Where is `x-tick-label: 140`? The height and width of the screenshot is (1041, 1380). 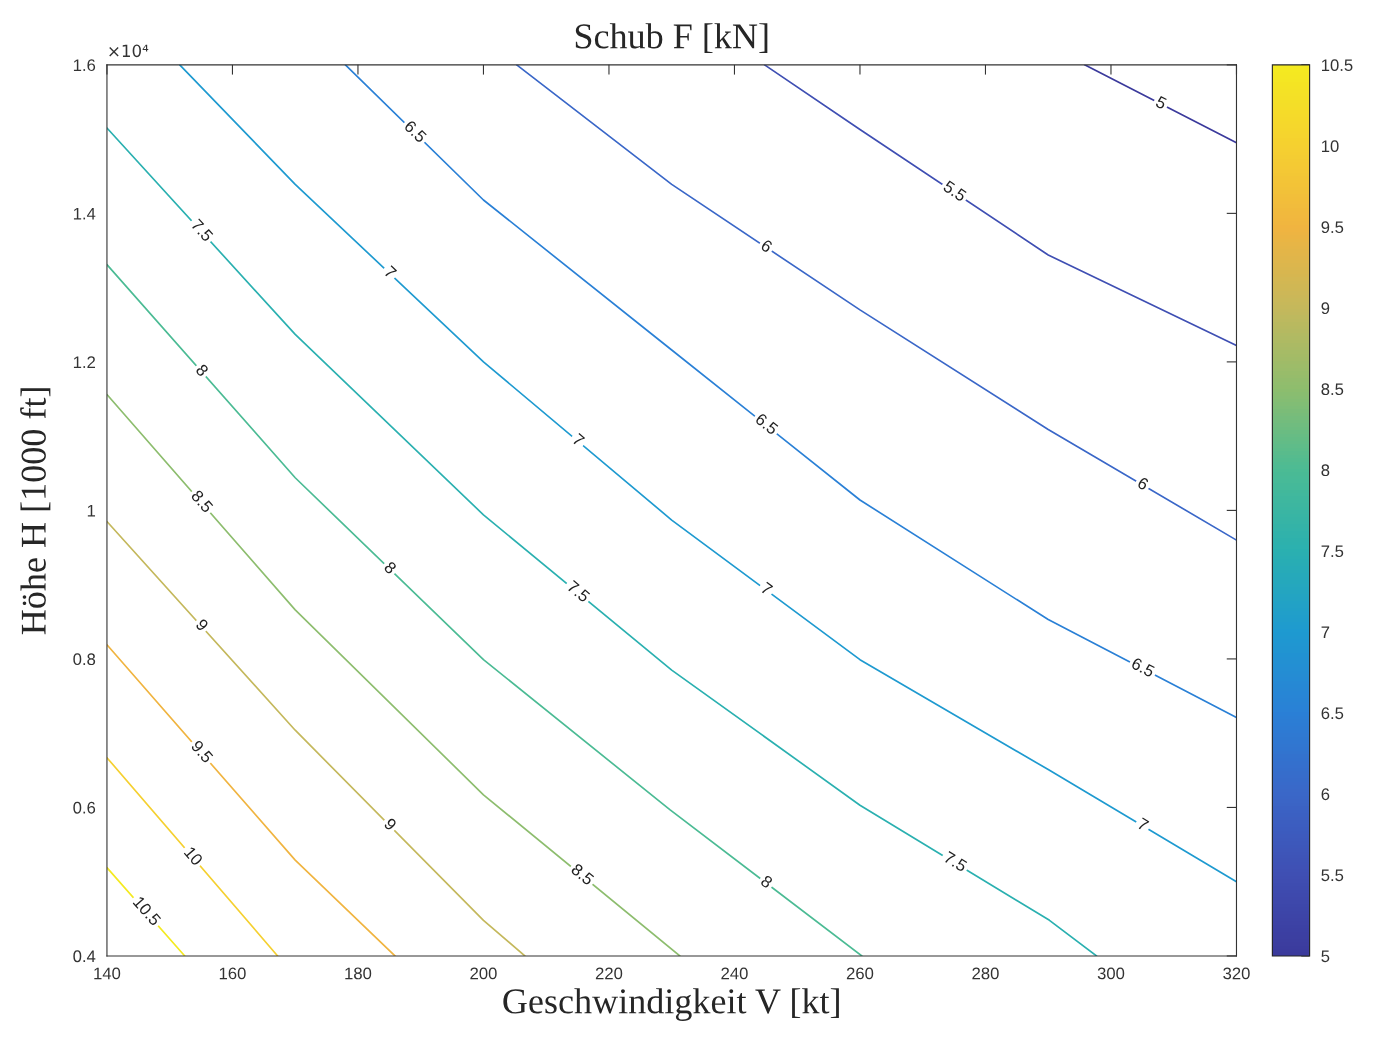 x-tick-label: 140 is located at coordinates (107, 973).